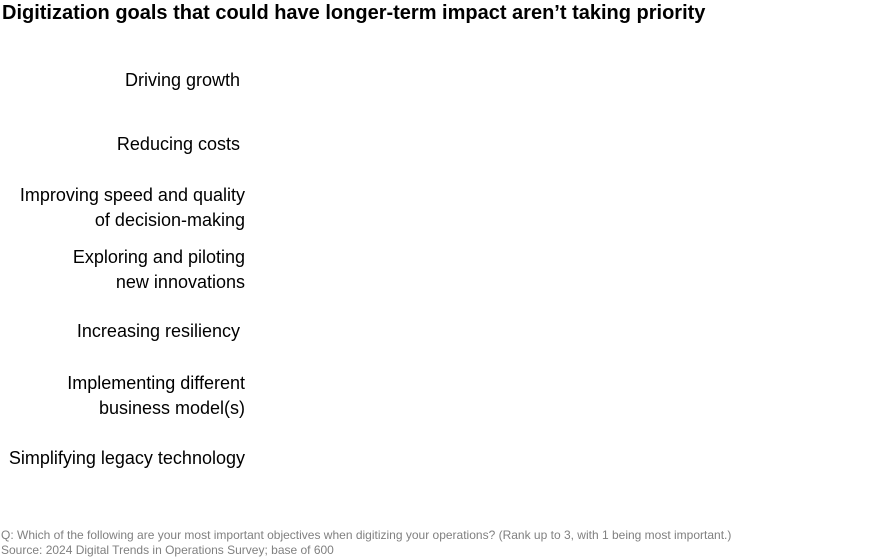 The width and height of the screenshot is (885, 560). I want to click on category-label-innovations: Exploring and piloting new innovations, so click(158, 269).